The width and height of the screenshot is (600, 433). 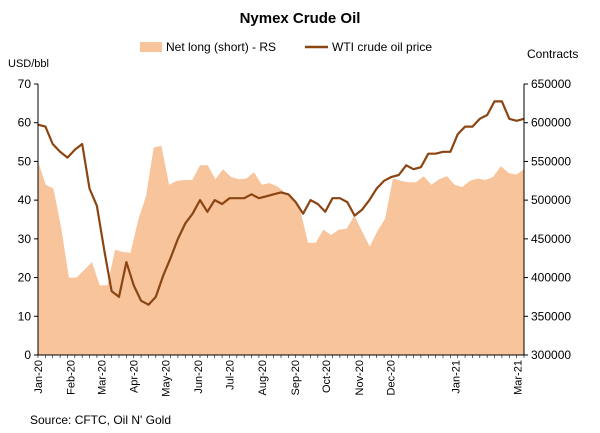 I want to click on right-tick-label: 500000, so click(x=551, y=200).